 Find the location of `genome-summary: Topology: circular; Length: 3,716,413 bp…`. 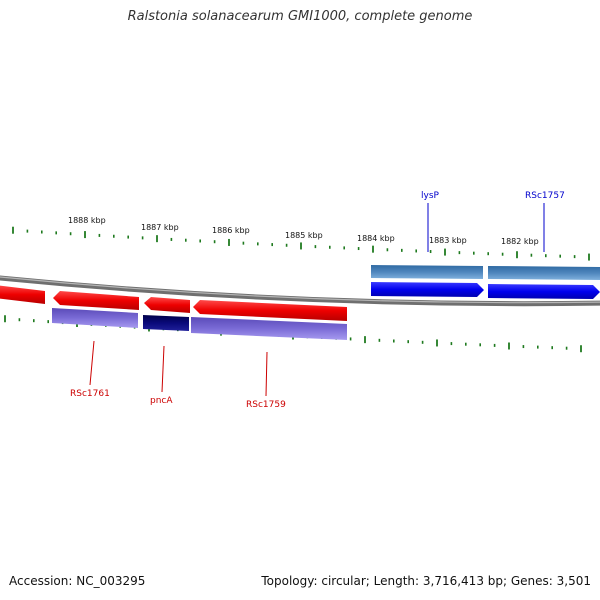

genome-summary: Topology: circular; Length: 3,716,413 bp… is located at coordinates (426, 581).